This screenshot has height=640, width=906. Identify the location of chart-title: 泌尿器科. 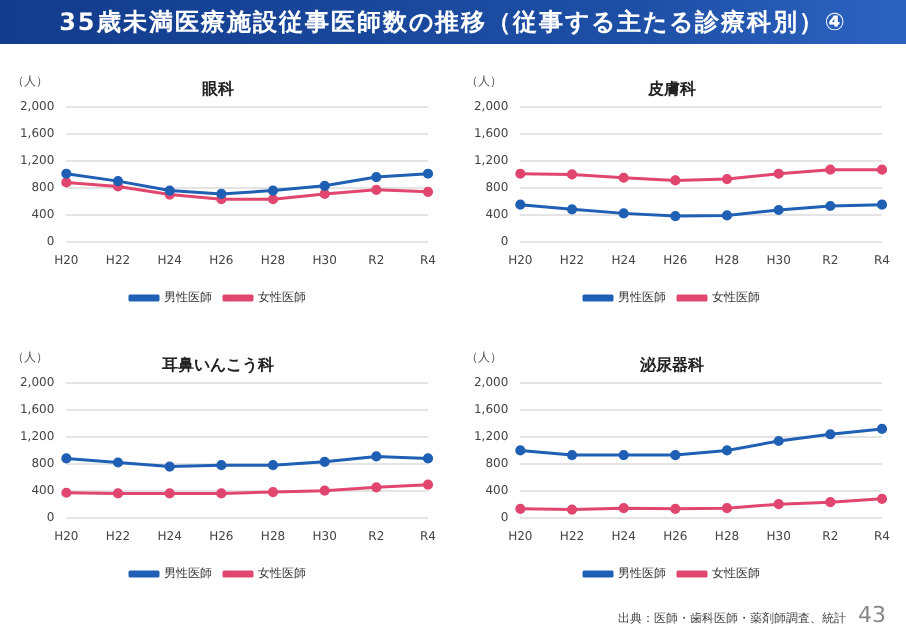
(671, 364).